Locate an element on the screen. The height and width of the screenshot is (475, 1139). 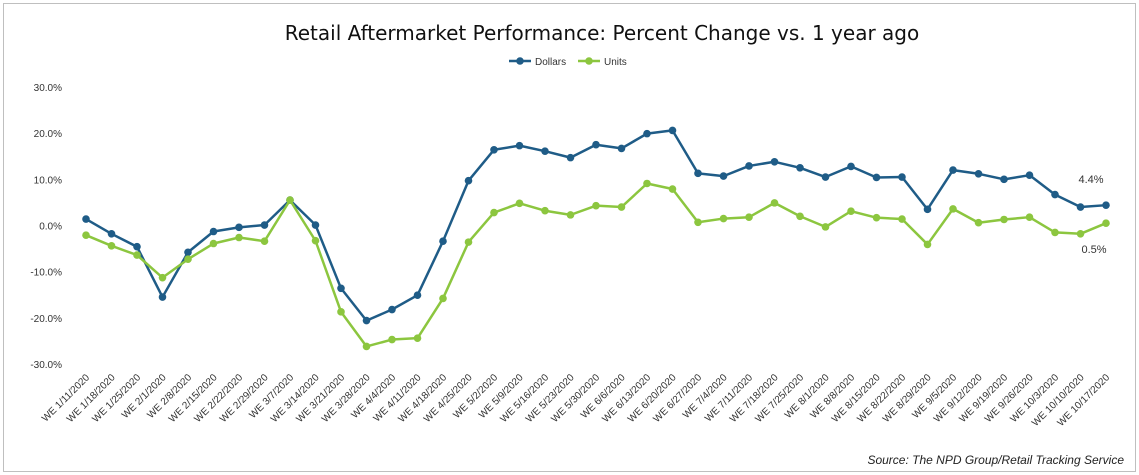
y-tick-label: 30.0% is located at coordinates (48, 88).